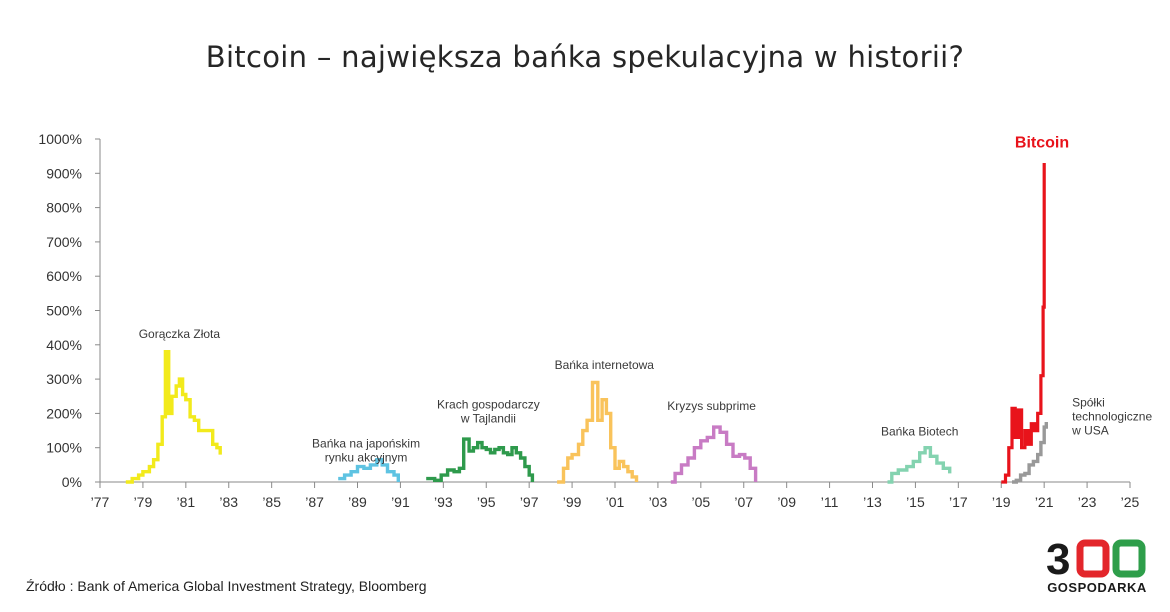  I want to click on x-tick-label: ’97, so click(529, 502).